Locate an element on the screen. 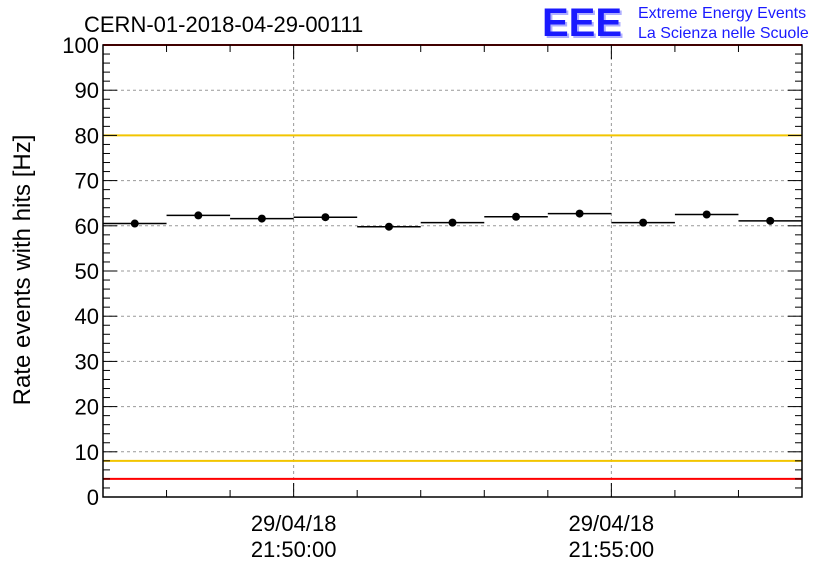  x-tick-label-time: 21:50:00 is located at coordinates (294, 549).